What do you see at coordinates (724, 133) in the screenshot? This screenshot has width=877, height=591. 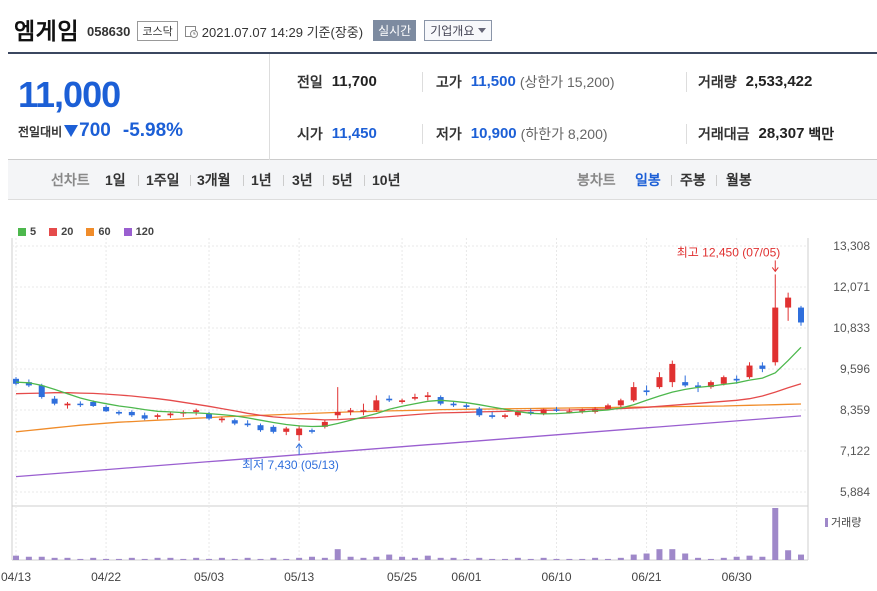 I see `amount-label: 거래대금` at bounding box center [724, 133].